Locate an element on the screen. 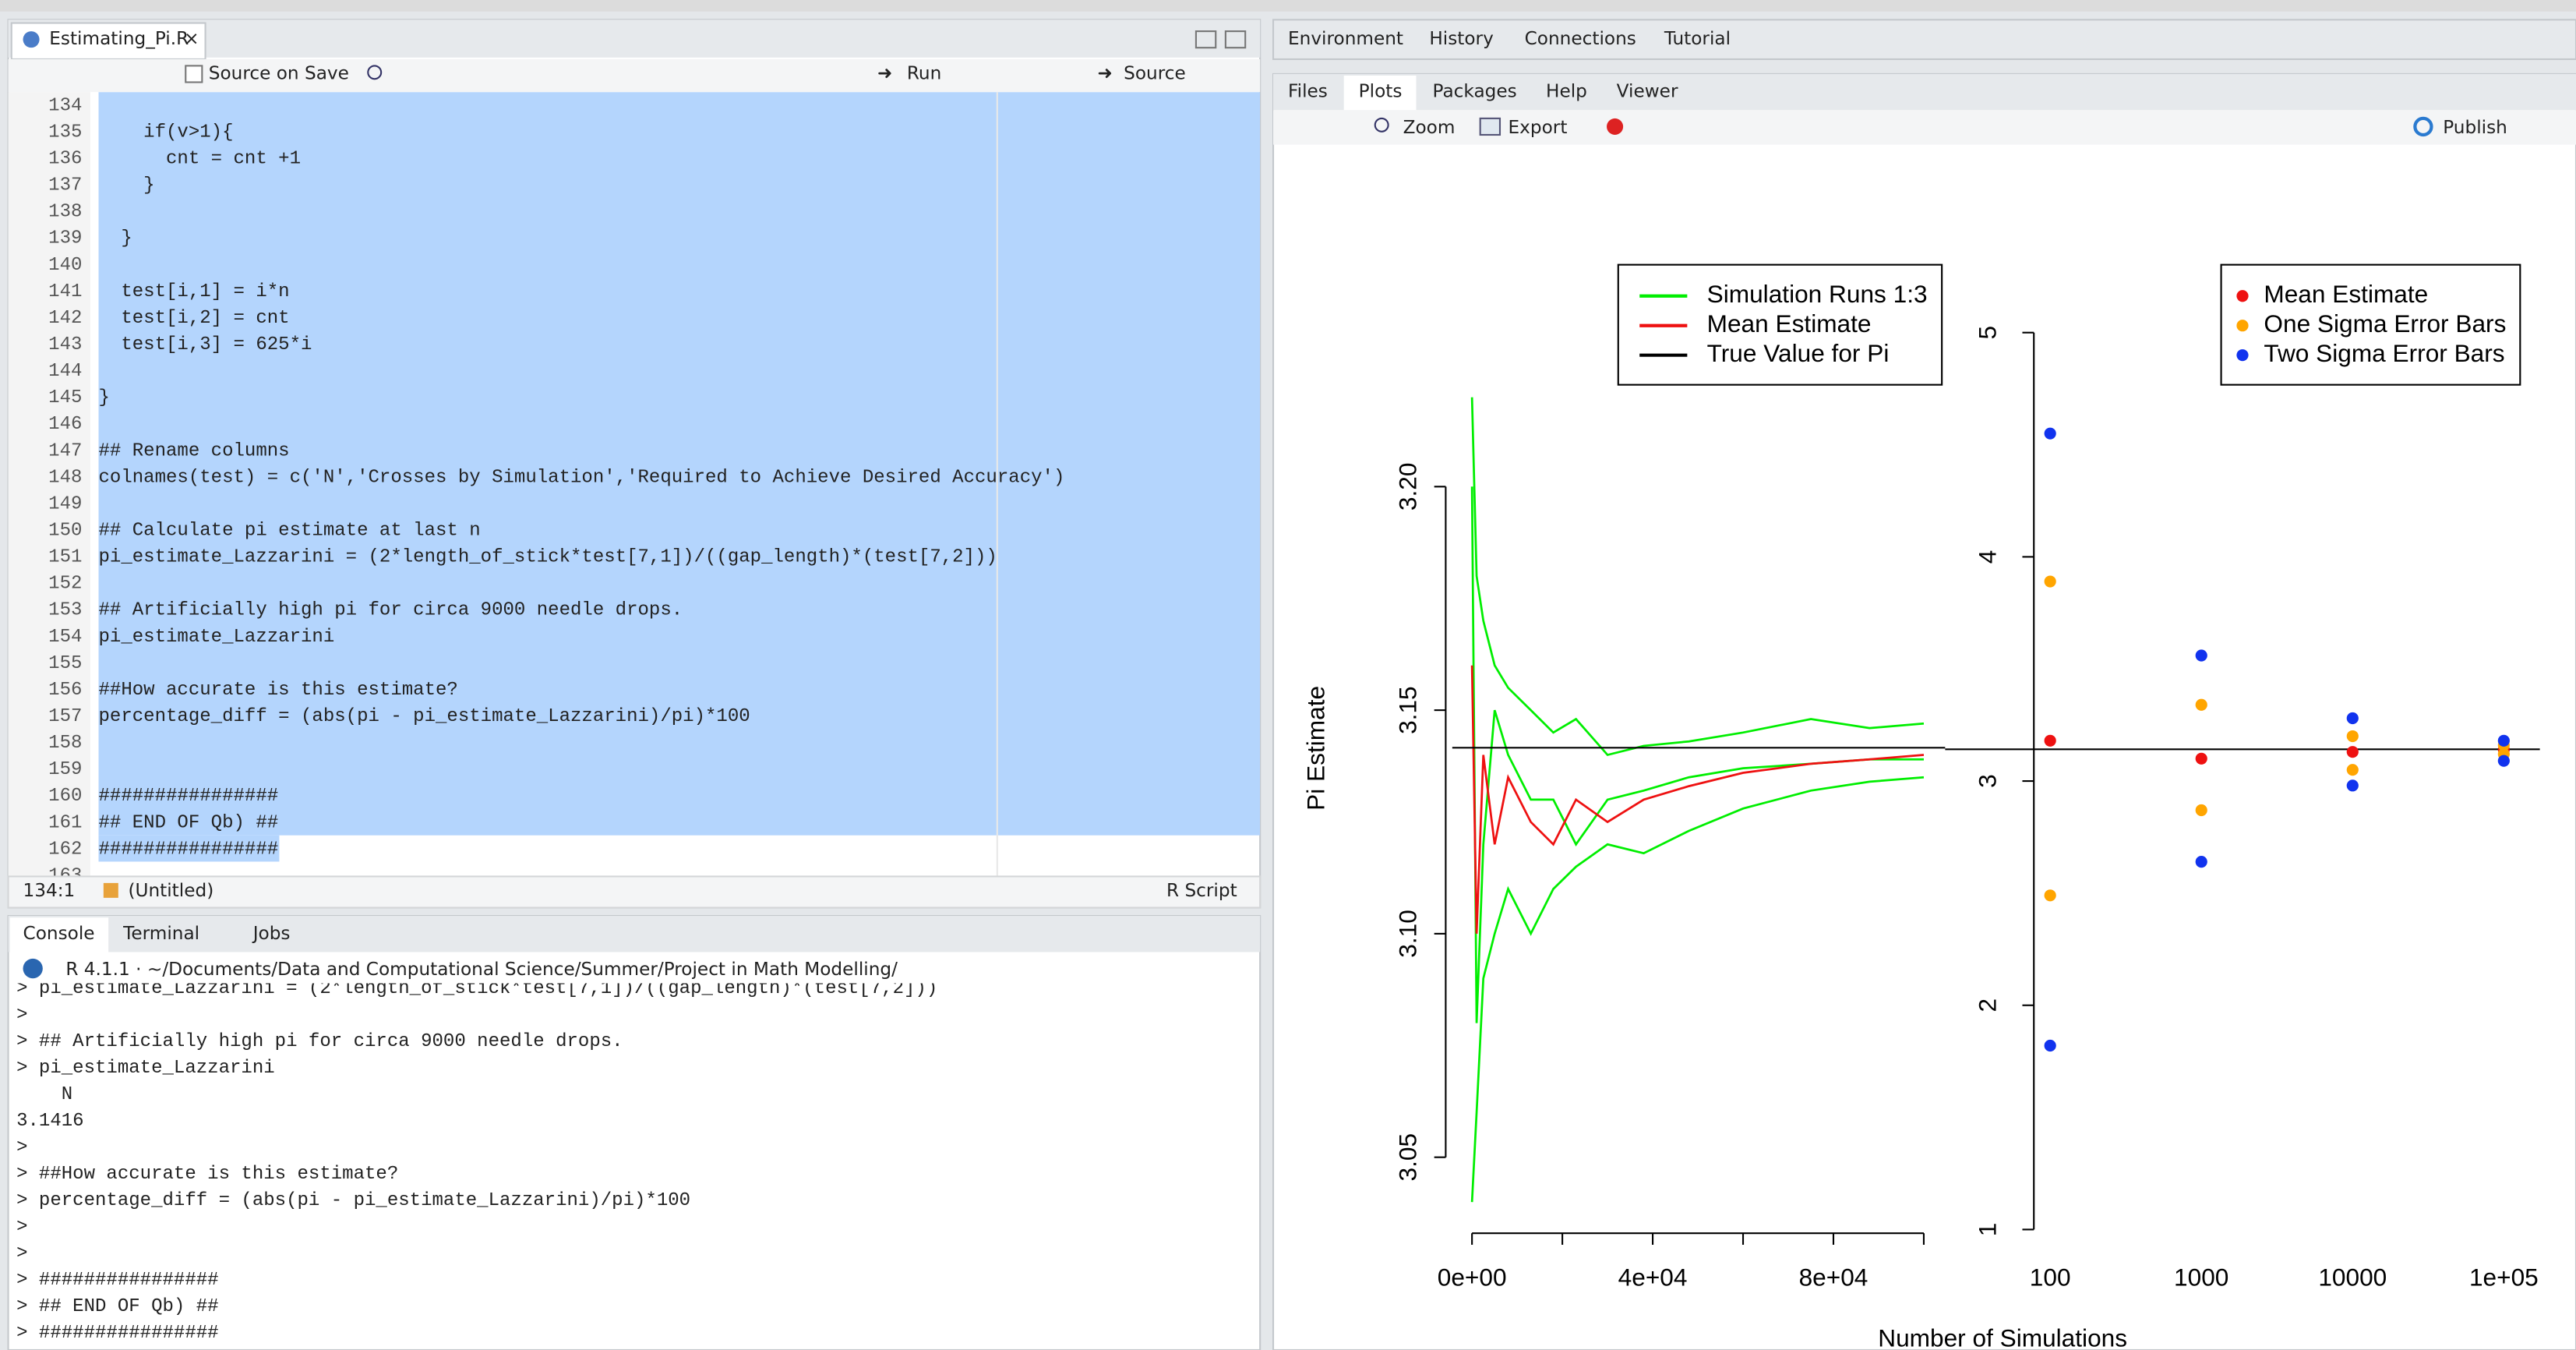 This screenshot has width=2576, height=1350. export-button: Export is located at coordinates (1538, 127).